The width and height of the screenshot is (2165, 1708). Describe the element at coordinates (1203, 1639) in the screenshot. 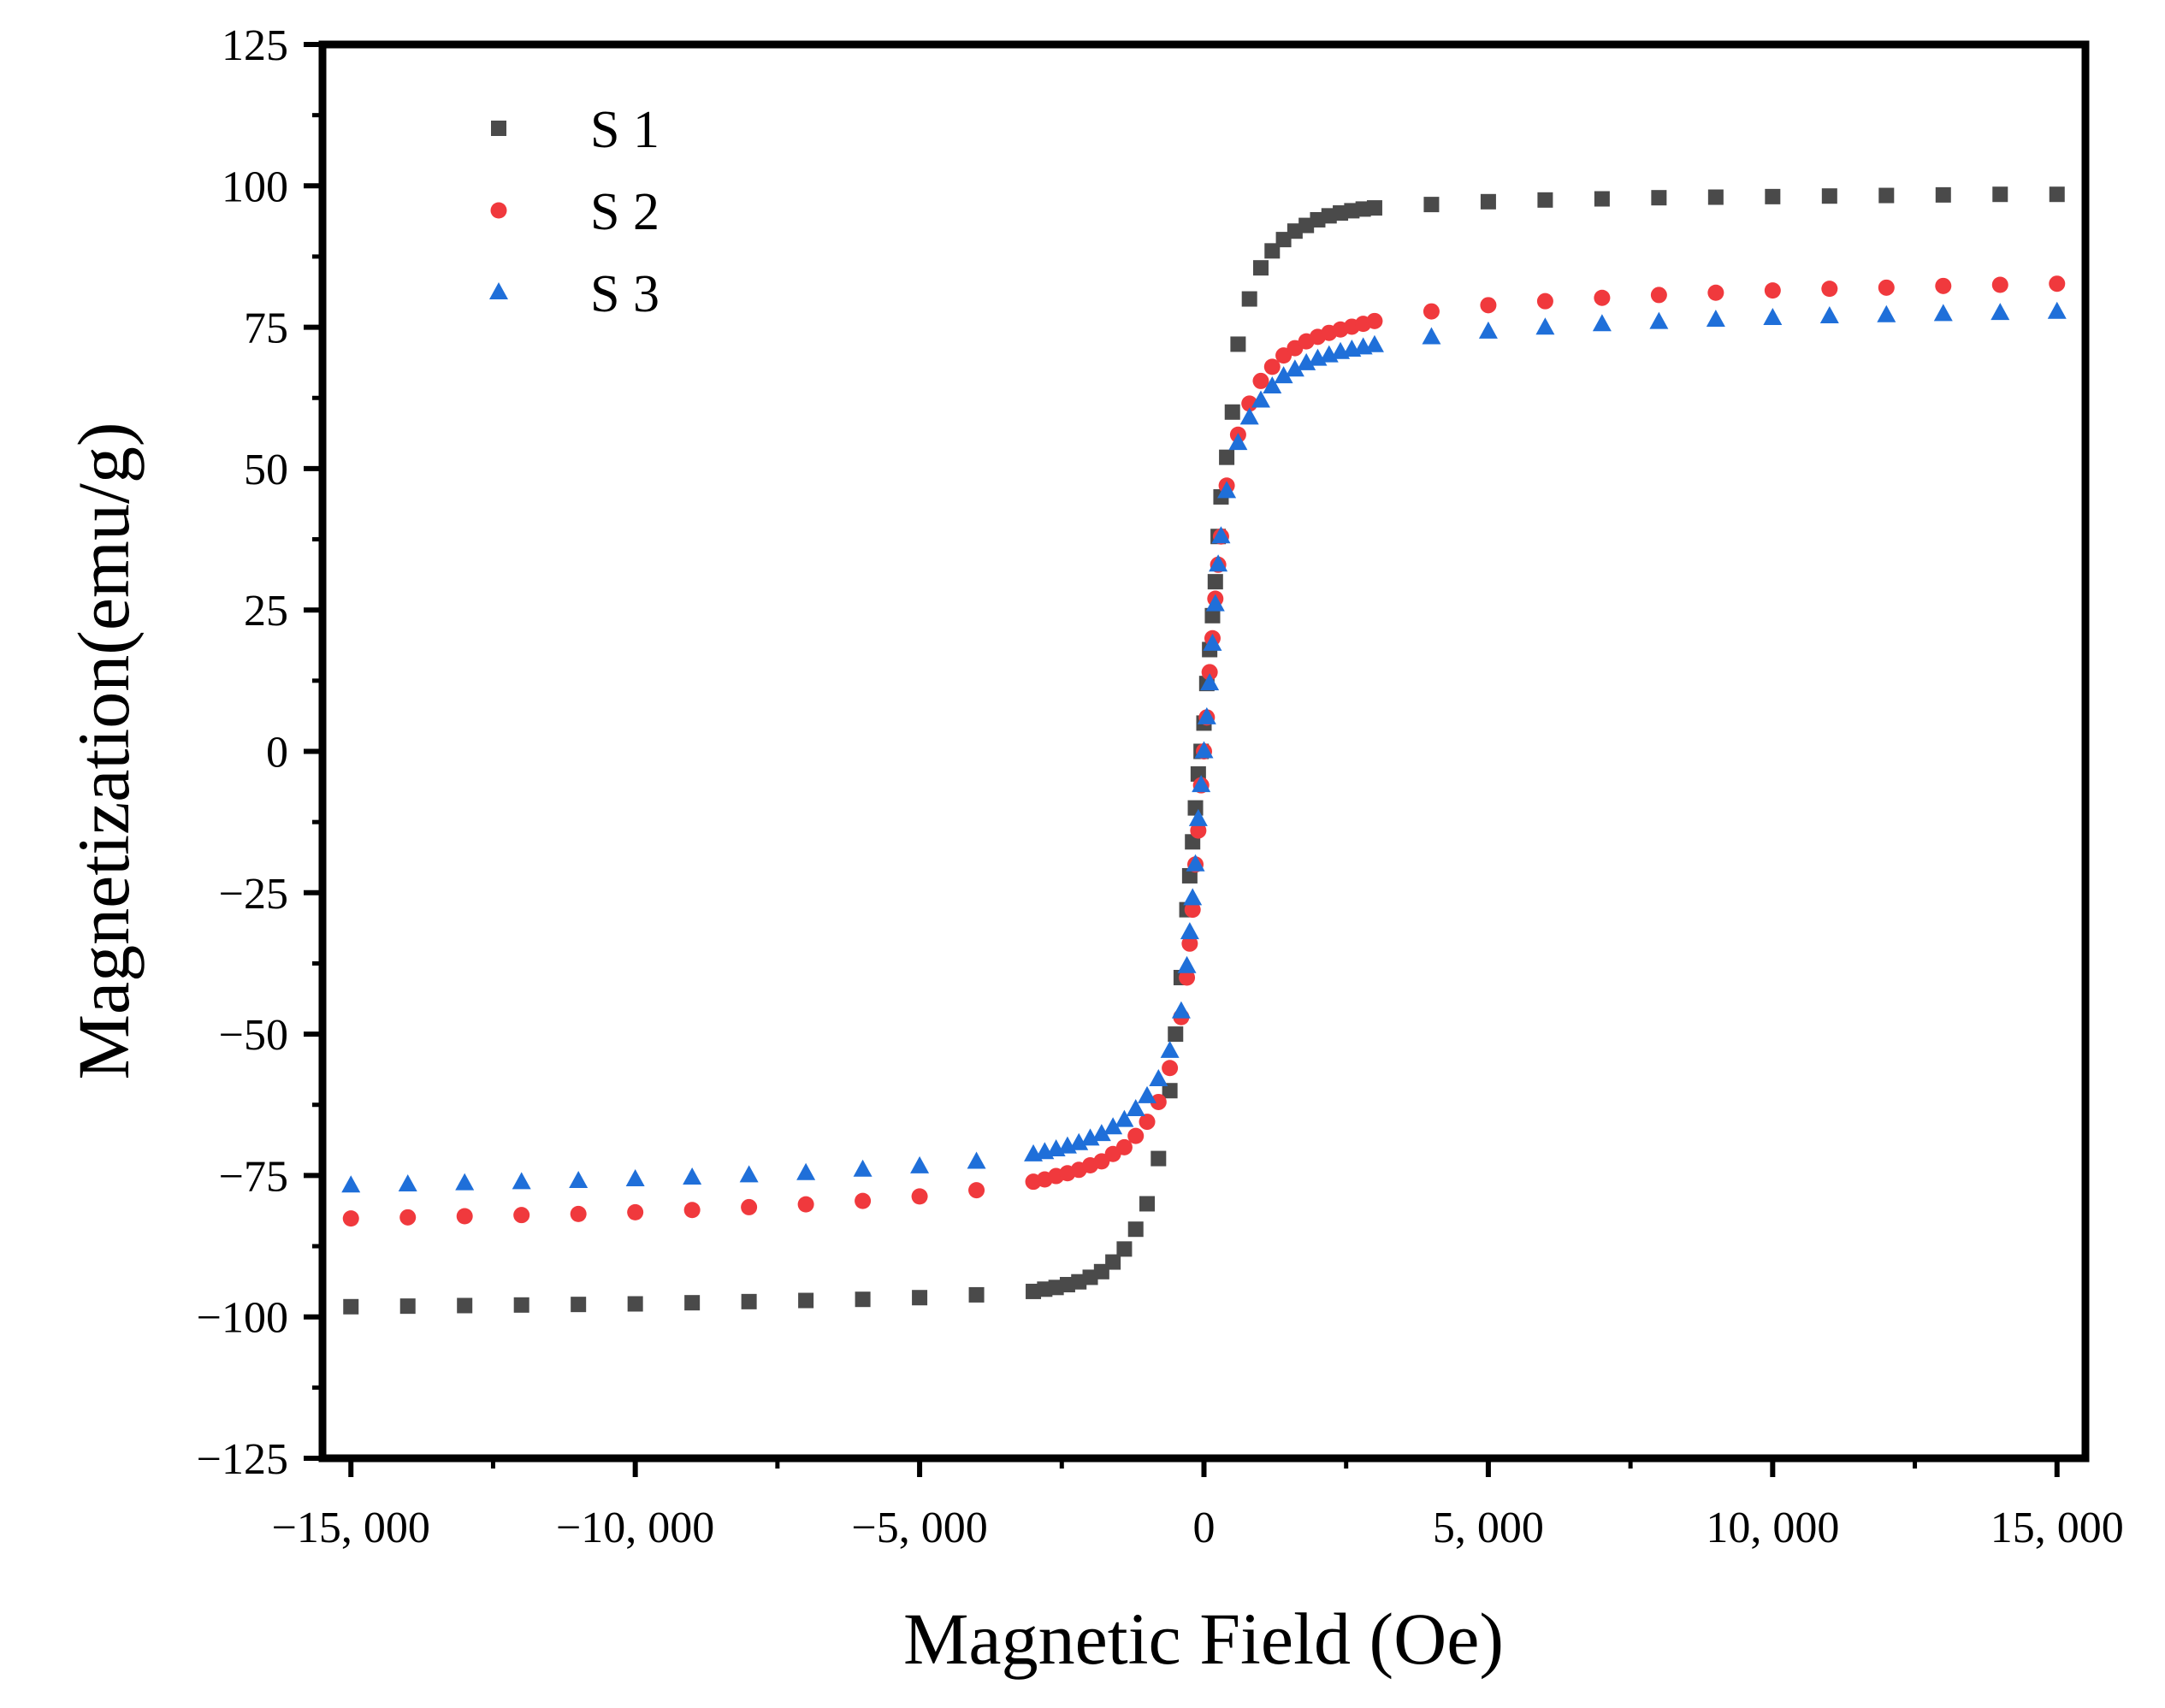

I see `x-axis-title: Magnetic Field (Oe)` at that location.